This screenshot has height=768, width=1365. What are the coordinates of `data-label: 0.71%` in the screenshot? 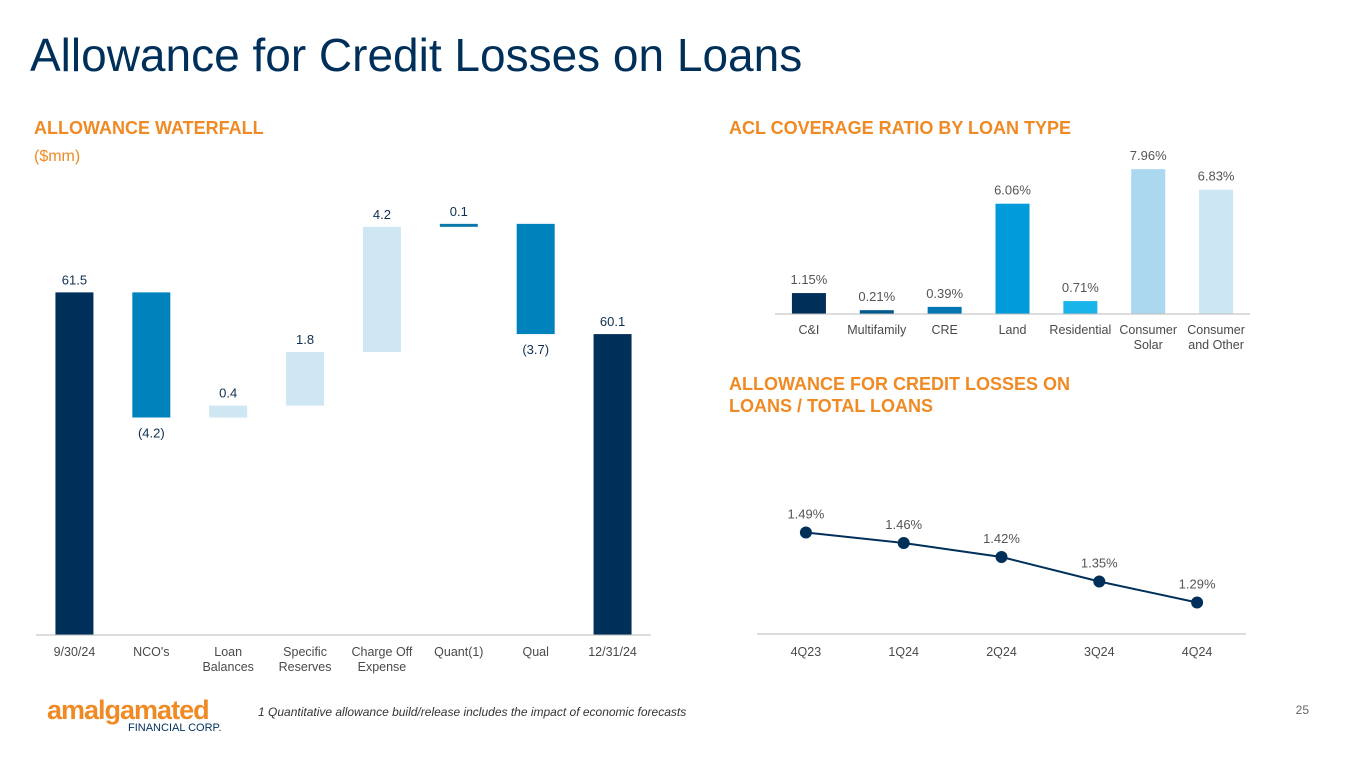 It's located at (1080, 287).